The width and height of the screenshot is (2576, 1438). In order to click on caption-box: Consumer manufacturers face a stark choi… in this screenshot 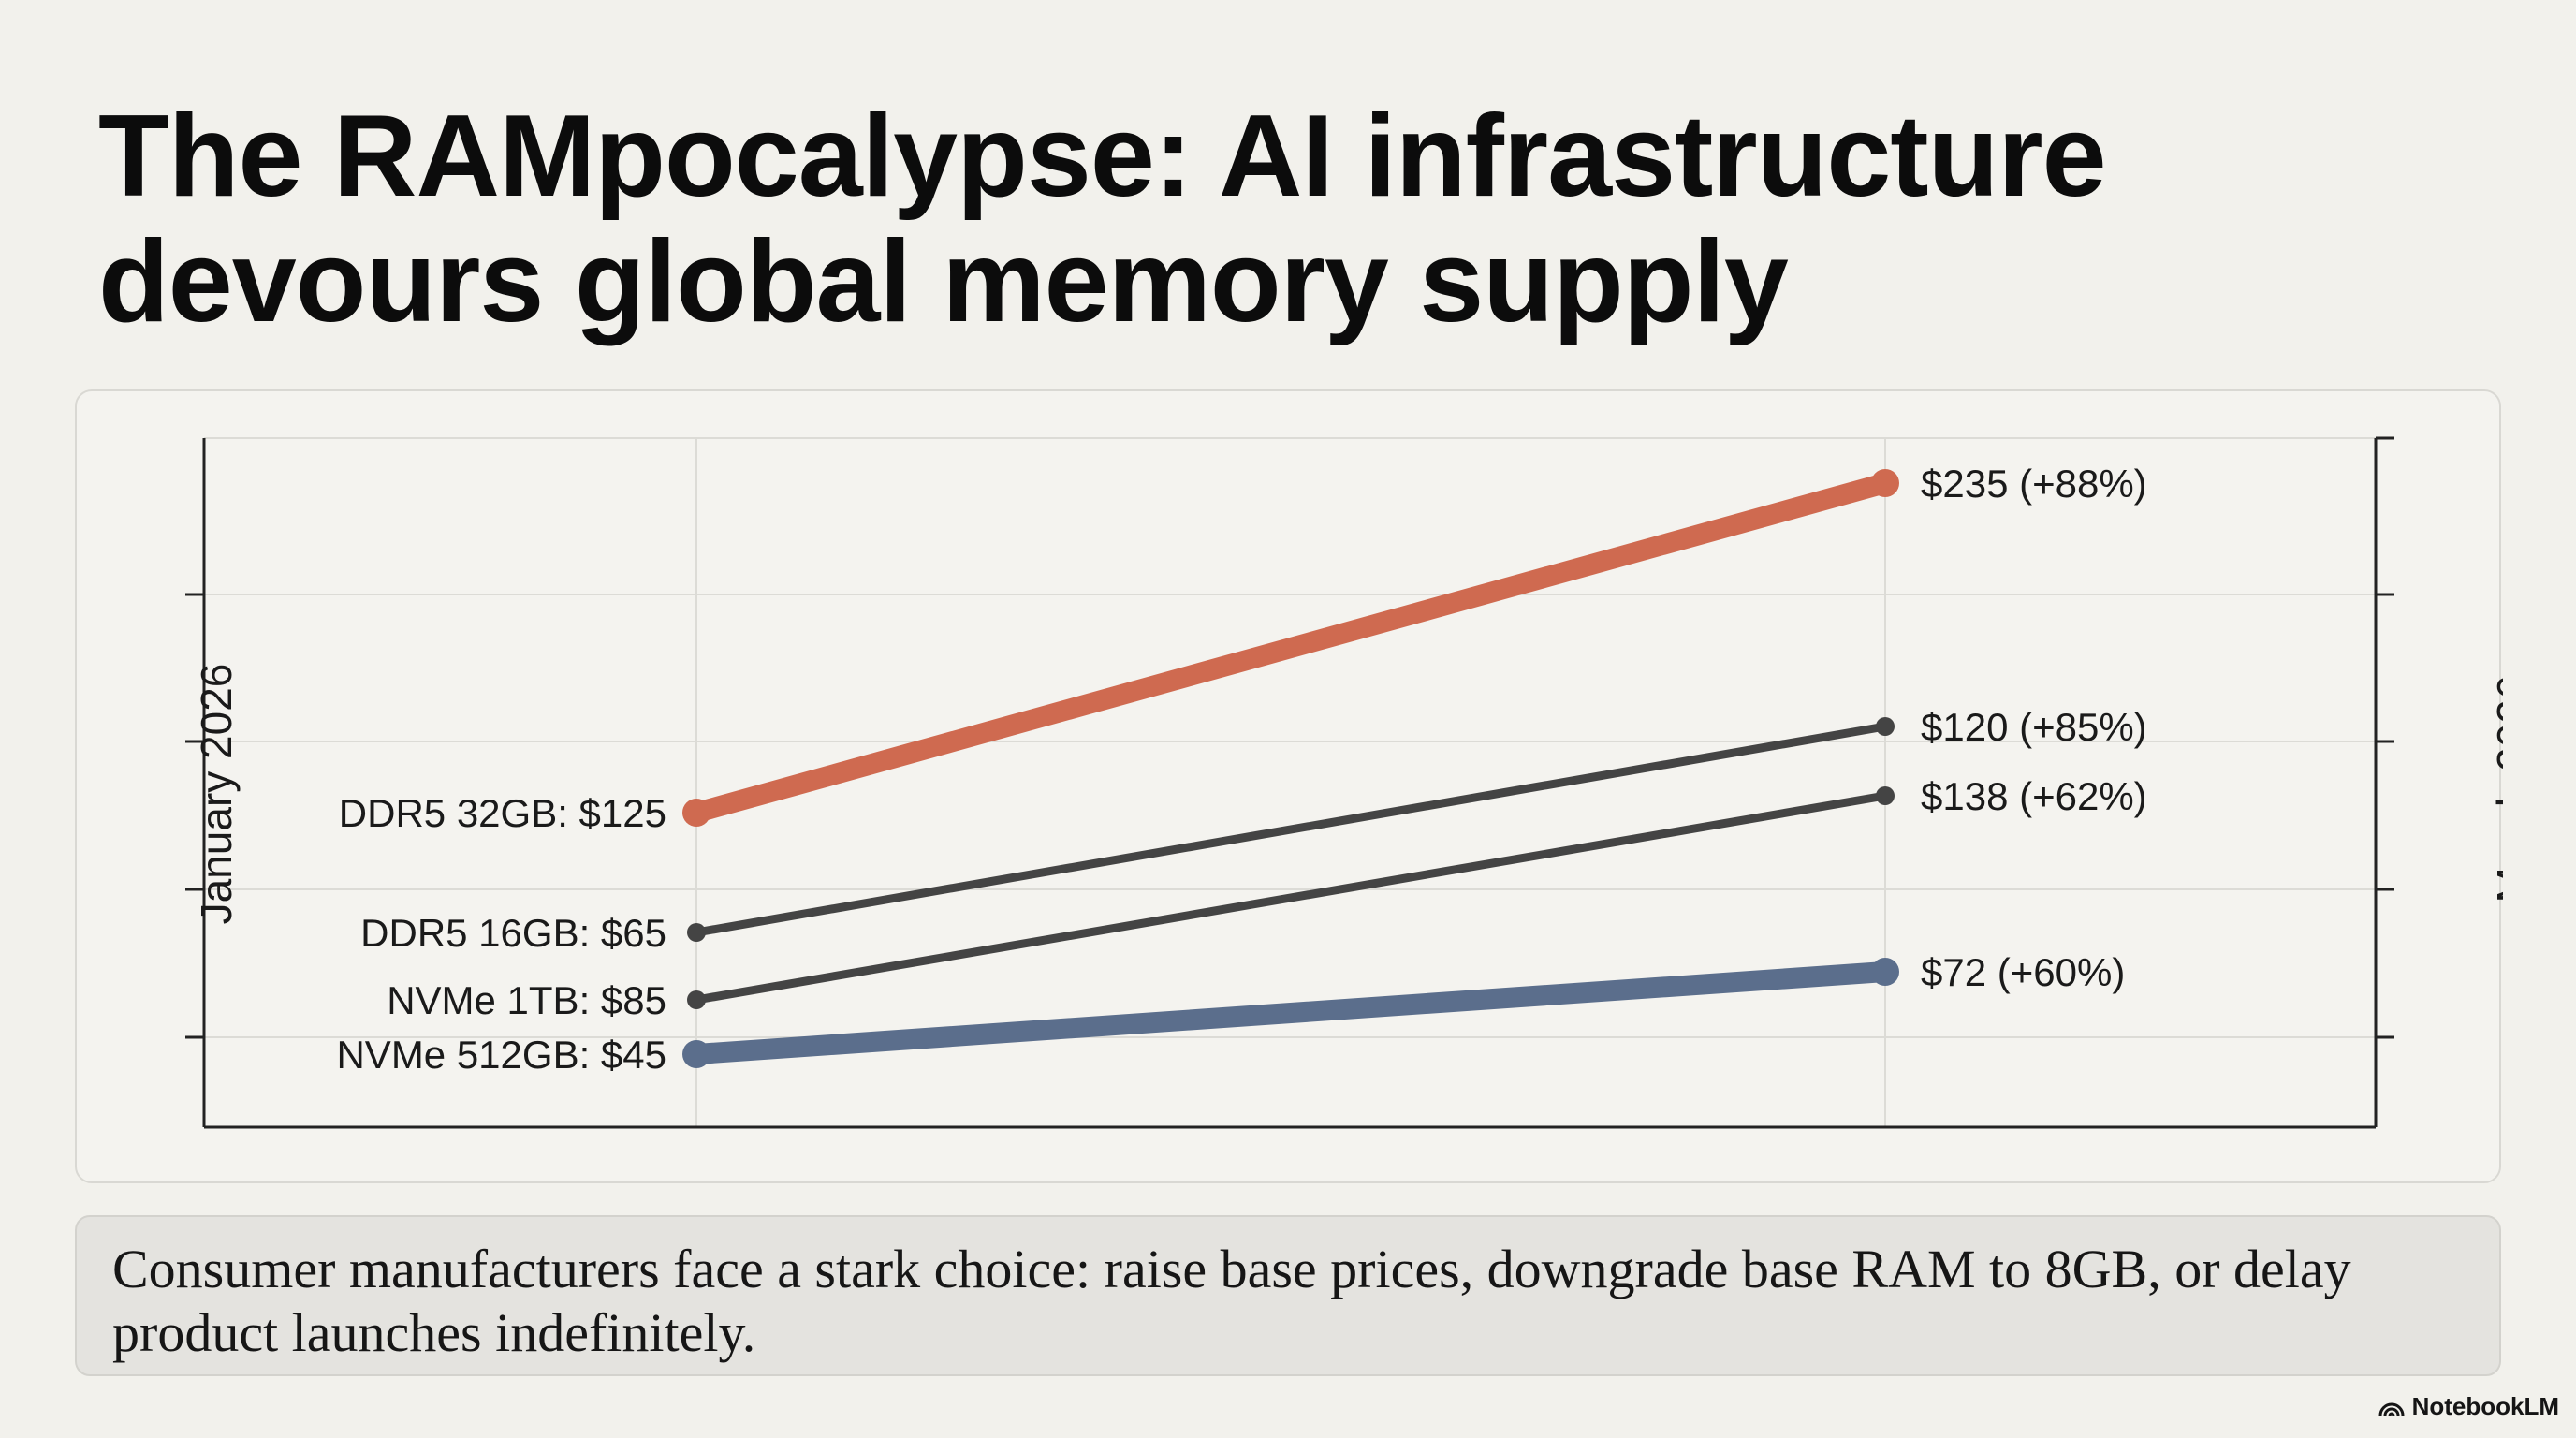, I will do `click(1288, 1295)`.